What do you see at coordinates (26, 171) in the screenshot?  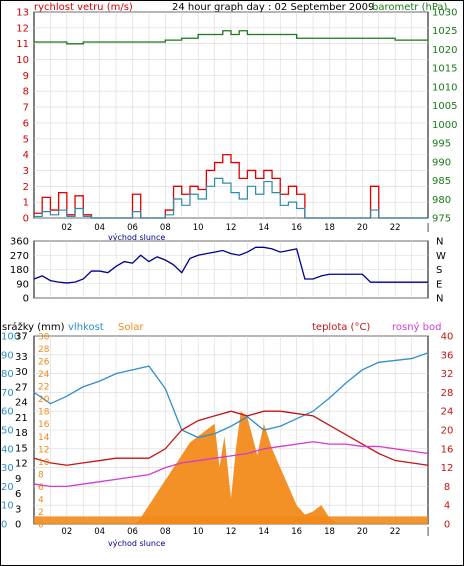 I see `y-tick-label-wind: 3` at bounding box center [26, 171].